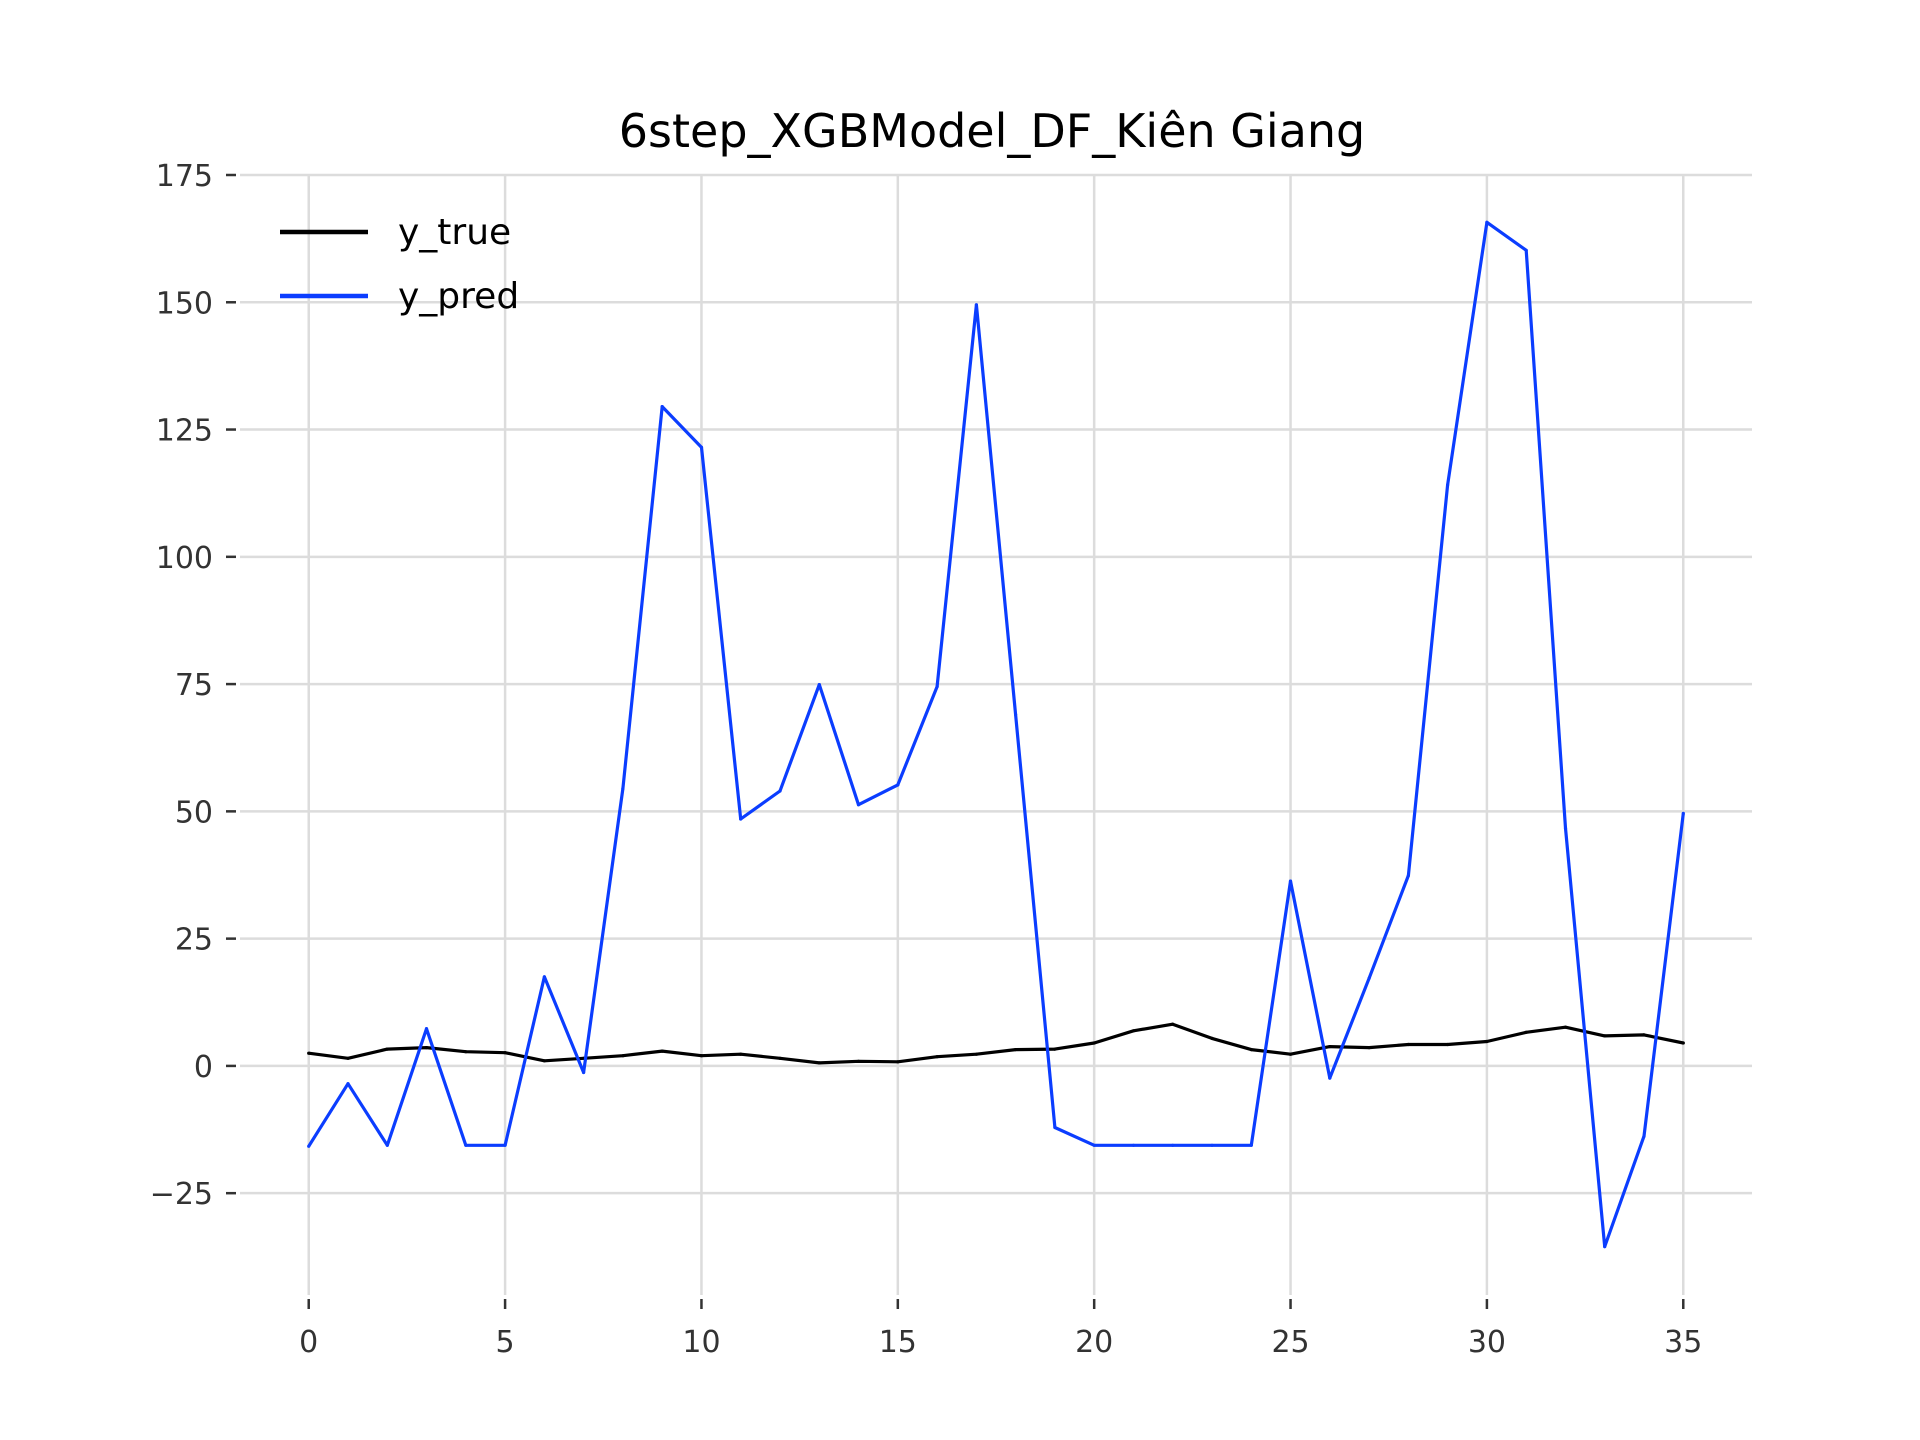  I want to click on y-tick-label: 50, so click(194, 812).